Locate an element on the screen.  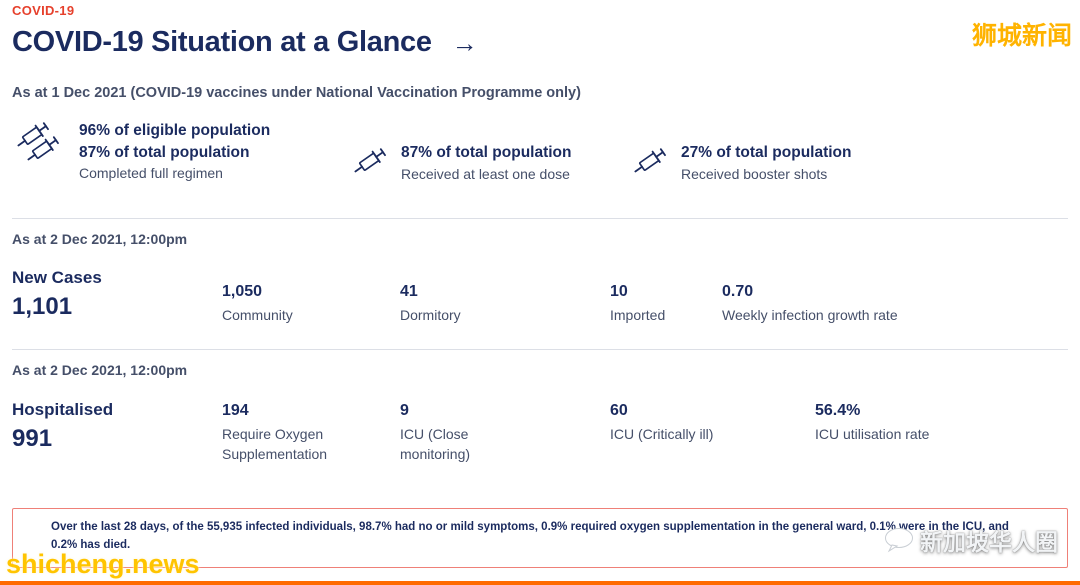
vax-caption: Received at least one dose is located at coordinates (485, 173).